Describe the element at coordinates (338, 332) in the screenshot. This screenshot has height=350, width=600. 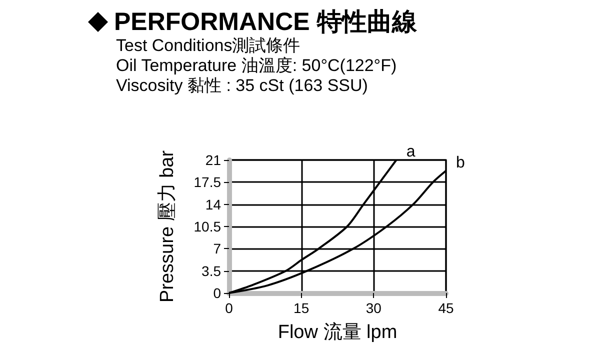
I see `x-axis-title: Flow 流量 lpm` at that location.